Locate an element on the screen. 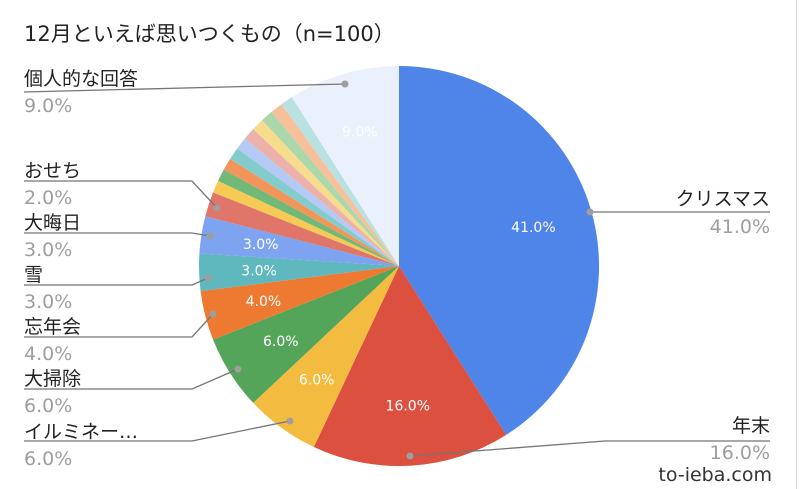 Image resolution: width=799 pixels, height=489 pixels. slice-name-label: 雪 is located at coordinates (33, 275).